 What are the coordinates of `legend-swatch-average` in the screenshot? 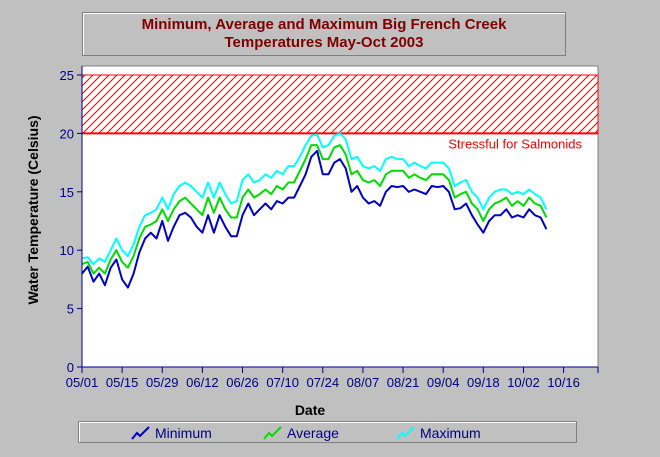 It's located at (272, 433).